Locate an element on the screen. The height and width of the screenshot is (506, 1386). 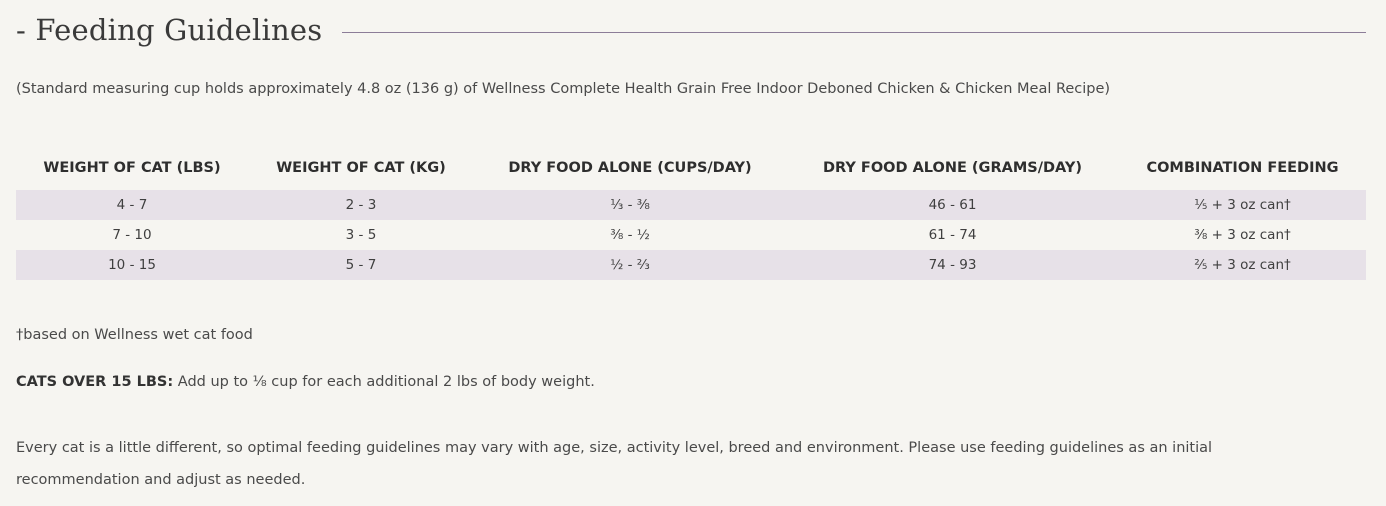
column-header-cups-per-day: DRY FOOD ALONE (CUPS/DAY) is located at coordinates (630, 168).